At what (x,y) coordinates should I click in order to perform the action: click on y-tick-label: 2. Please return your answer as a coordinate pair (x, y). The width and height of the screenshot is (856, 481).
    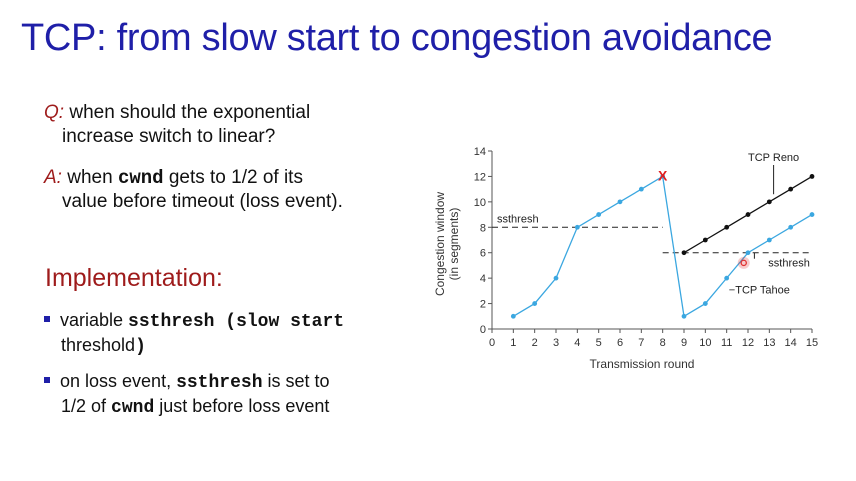
    Looking at the image, I should click on (483, 305).